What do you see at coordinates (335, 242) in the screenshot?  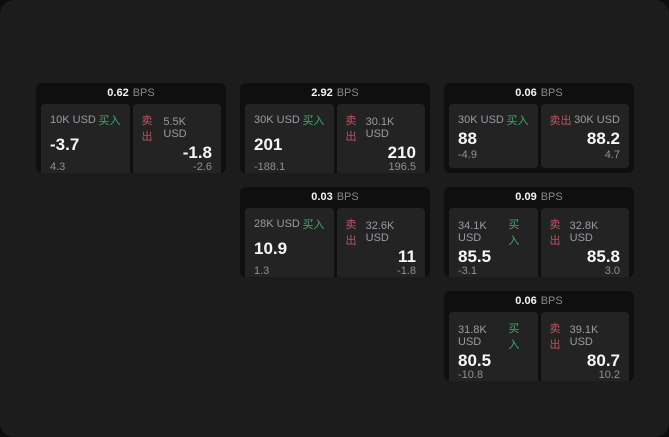 I see `panels: 28K USD 买入 10.9 1.3 卖出 32.6K USD 11 -1.8` at bounding box center [335, 242].